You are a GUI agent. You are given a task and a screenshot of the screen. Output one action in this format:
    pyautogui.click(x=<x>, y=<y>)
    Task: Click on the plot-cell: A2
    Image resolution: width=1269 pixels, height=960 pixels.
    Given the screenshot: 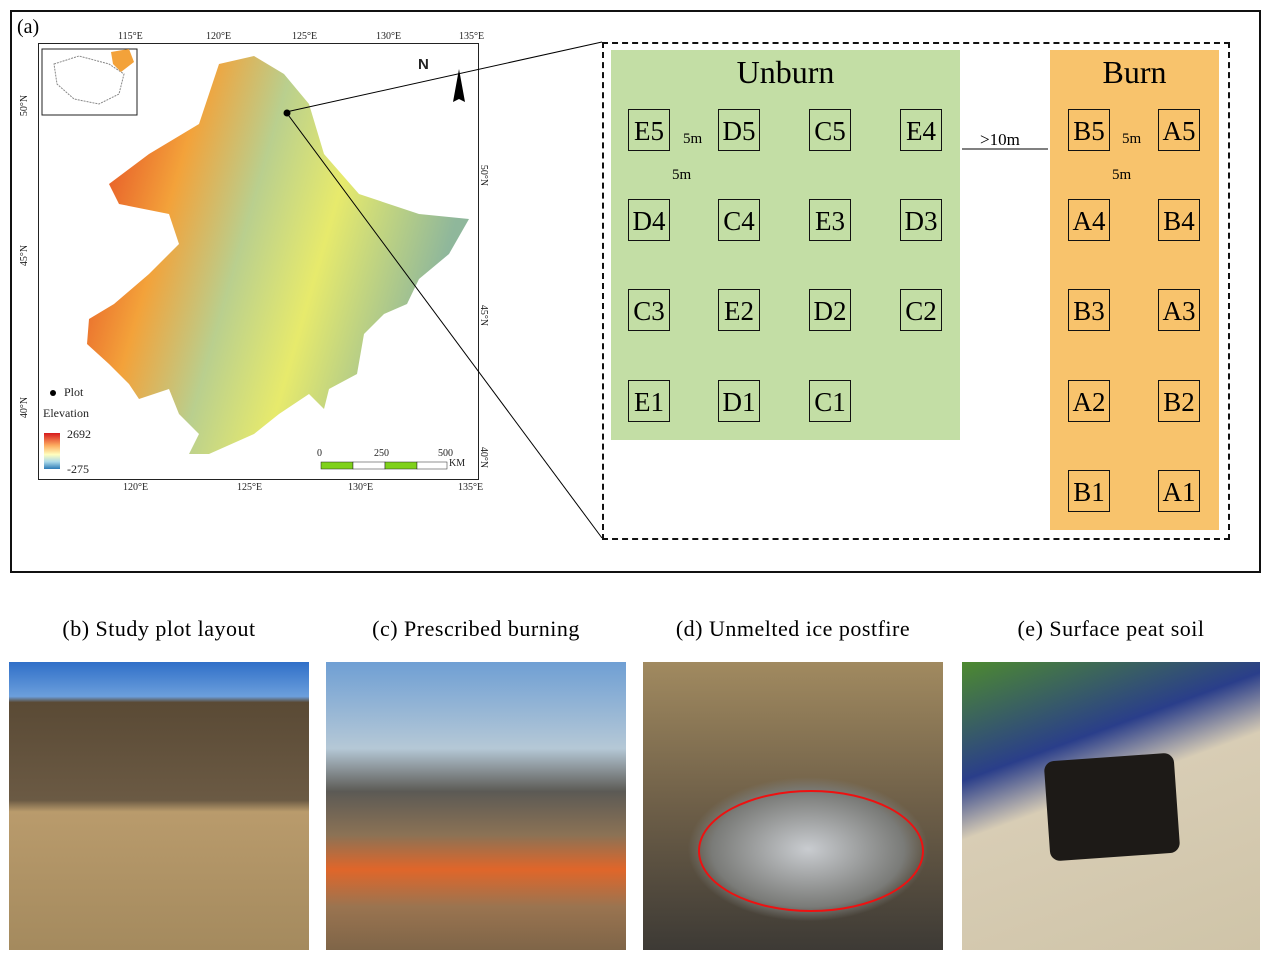 What is the action you would take?
    pyautogui.click(x=1089, y=401)
    